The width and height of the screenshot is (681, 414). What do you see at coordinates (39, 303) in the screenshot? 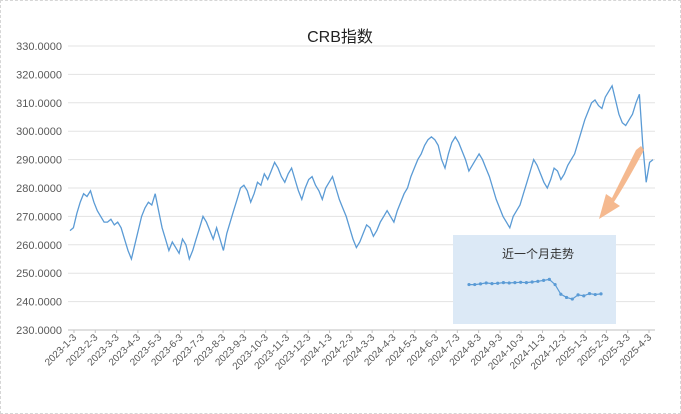
I see `y-tick-label: 240.0000` at bounding box center [39, 303].